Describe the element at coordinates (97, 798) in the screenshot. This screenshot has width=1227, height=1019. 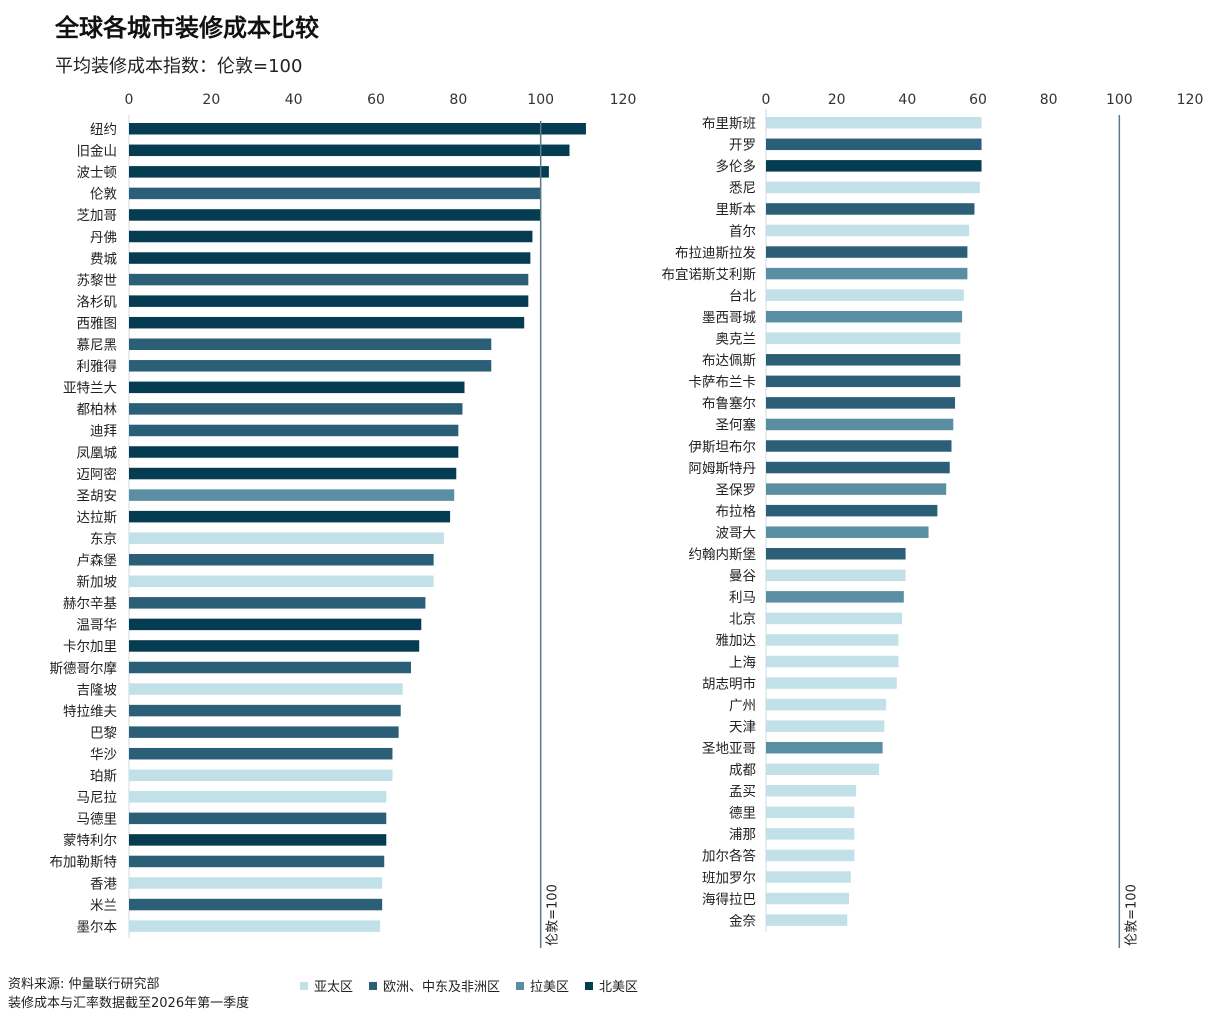
I see `left-category-label: 马尼拉` at that location.